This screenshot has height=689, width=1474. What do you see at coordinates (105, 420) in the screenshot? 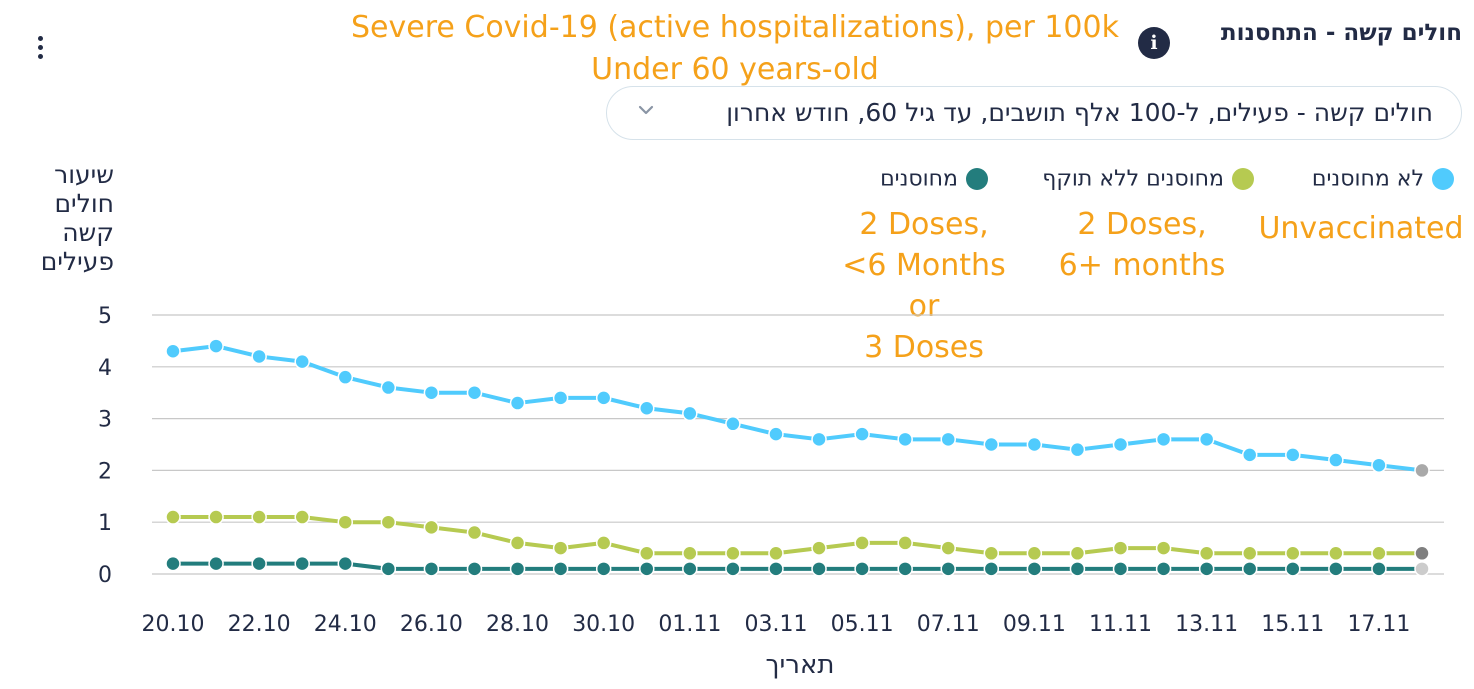
I see `y-tick-label: 3` at bounding box center [105, 420].